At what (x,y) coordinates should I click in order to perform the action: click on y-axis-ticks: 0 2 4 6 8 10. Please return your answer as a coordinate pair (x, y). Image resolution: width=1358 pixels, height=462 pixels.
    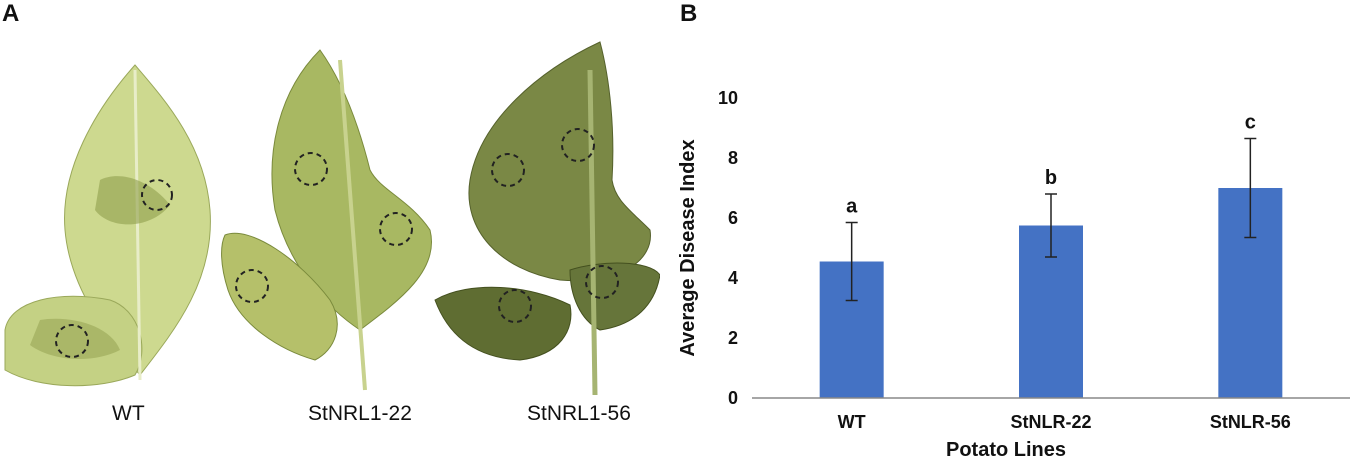
    Looking at the image, I should click on (728, 248).